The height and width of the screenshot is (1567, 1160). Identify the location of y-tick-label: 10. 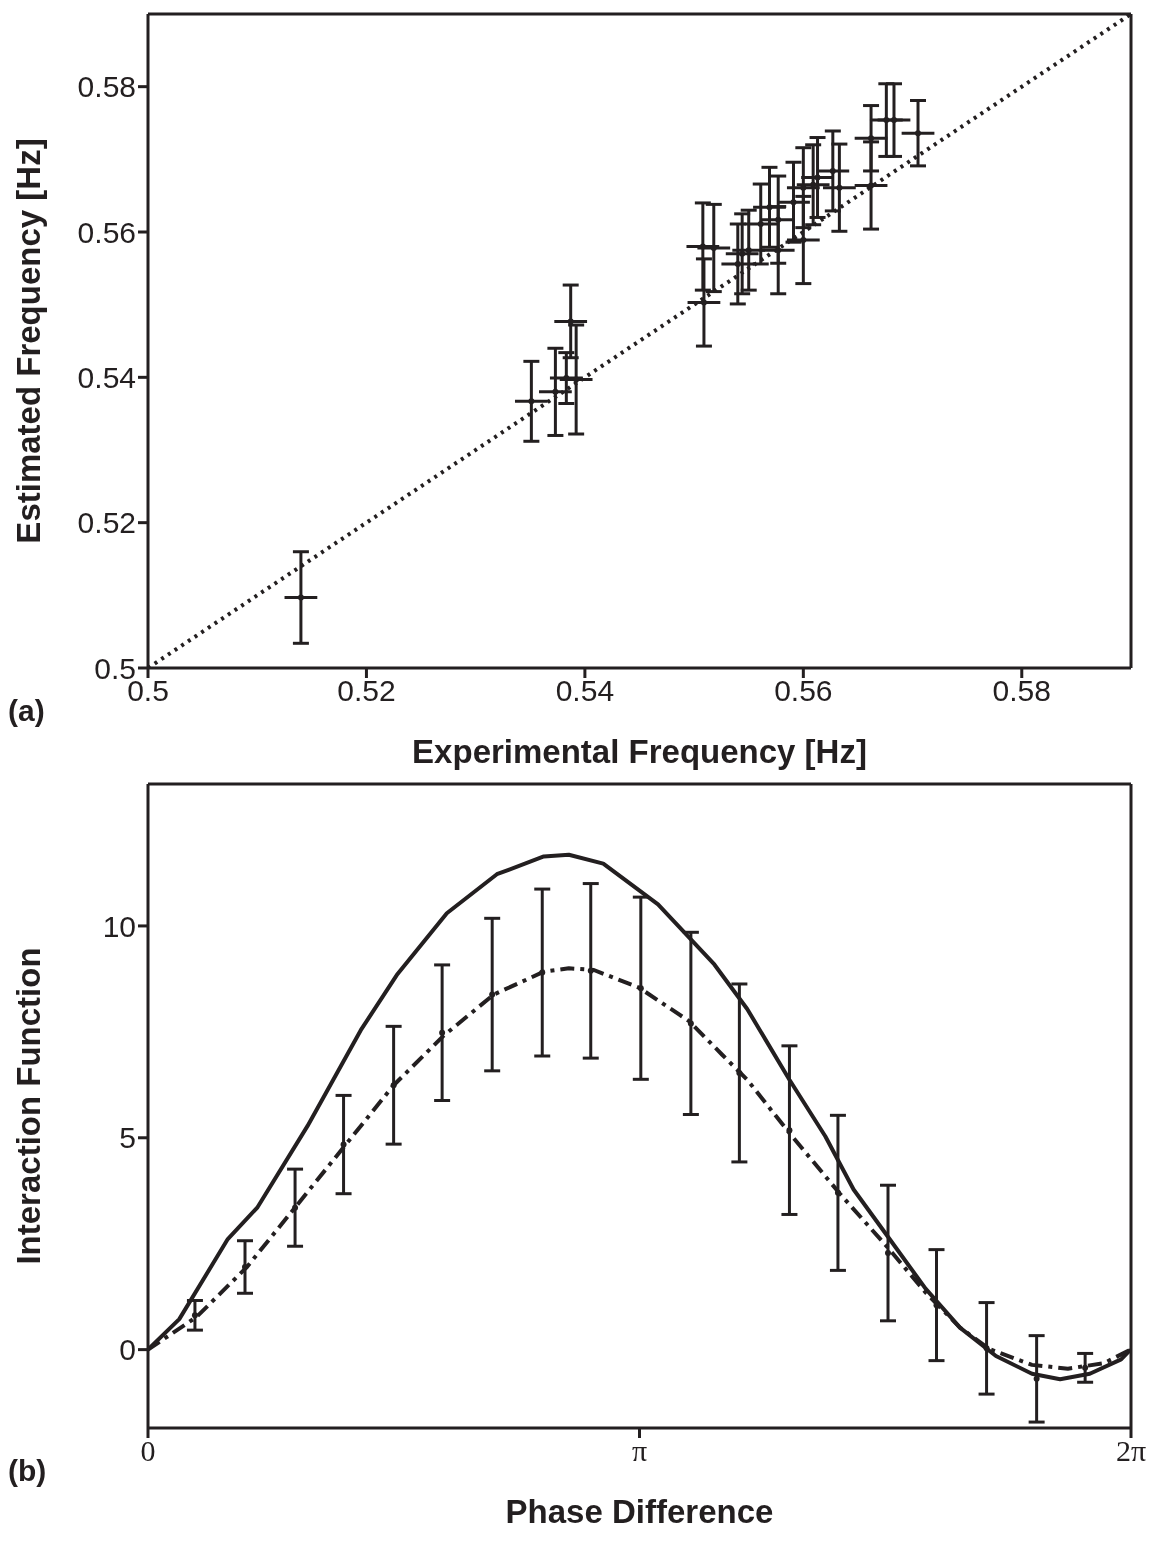
(119, 926).